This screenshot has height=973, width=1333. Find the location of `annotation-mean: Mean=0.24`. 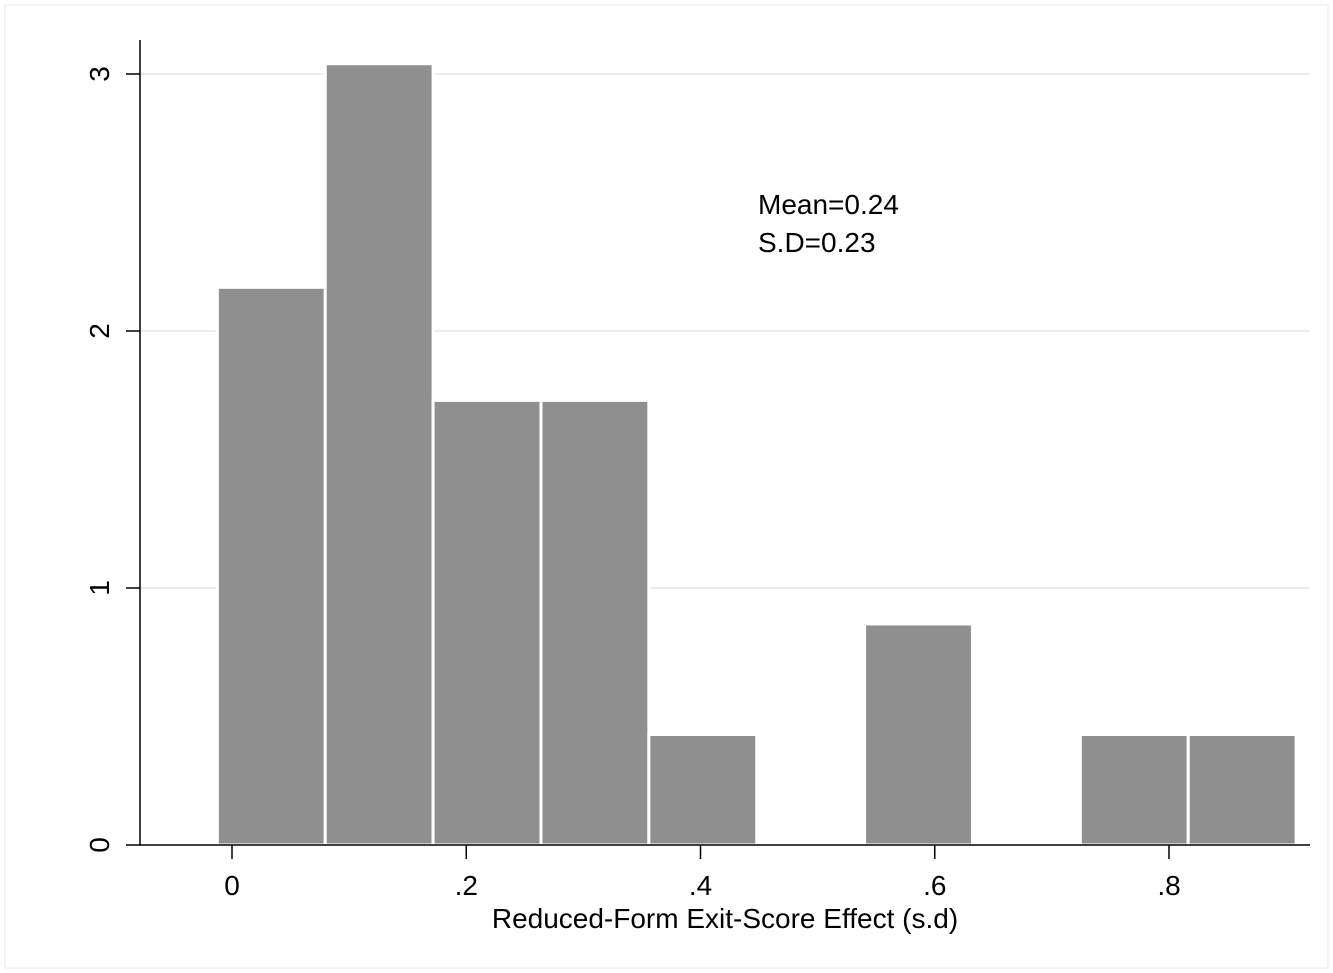

annotation-mean: Mean=0.24 is located at coordinates (828, 204).